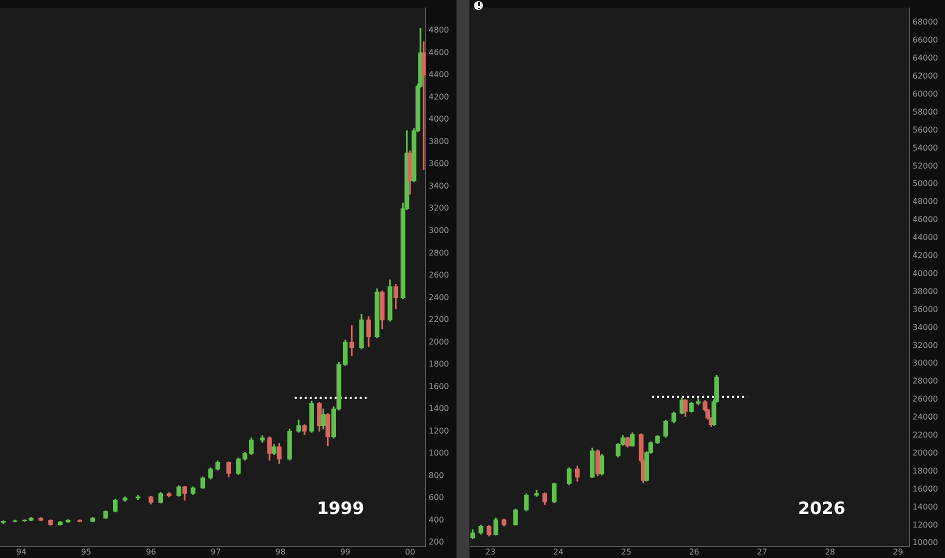 The image size is (945, 558). I want to click on y-tick-label: 2400, so click(438, 297).